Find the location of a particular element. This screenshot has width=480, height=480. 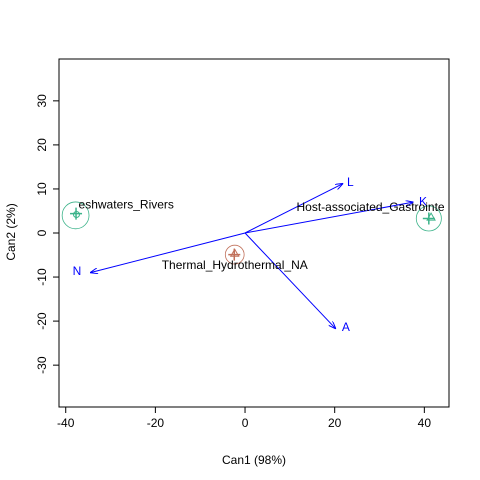

group-label: Host-associated_Gastrointe is located at coordinates (371, 207).